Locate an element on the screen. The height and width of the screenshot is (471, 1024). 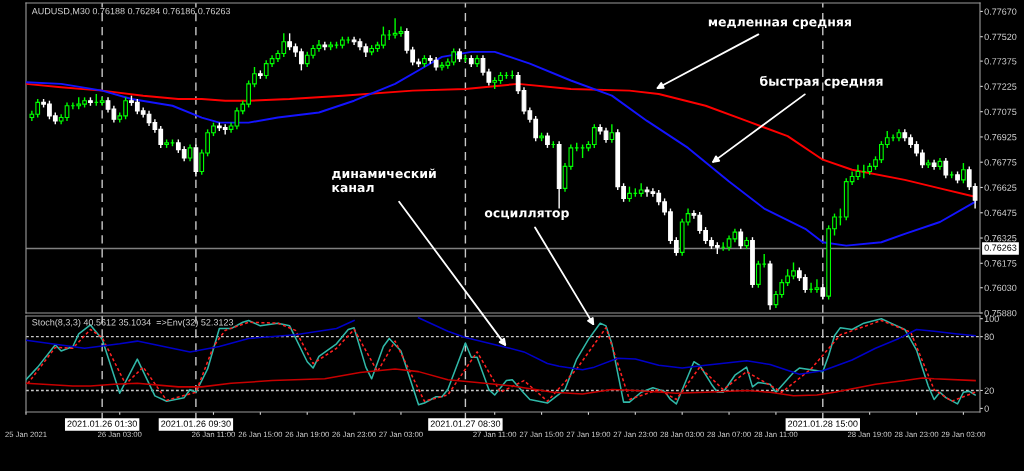
ref-line-label: 2021.01.26 01:30 is located at coordinates (102, 423).